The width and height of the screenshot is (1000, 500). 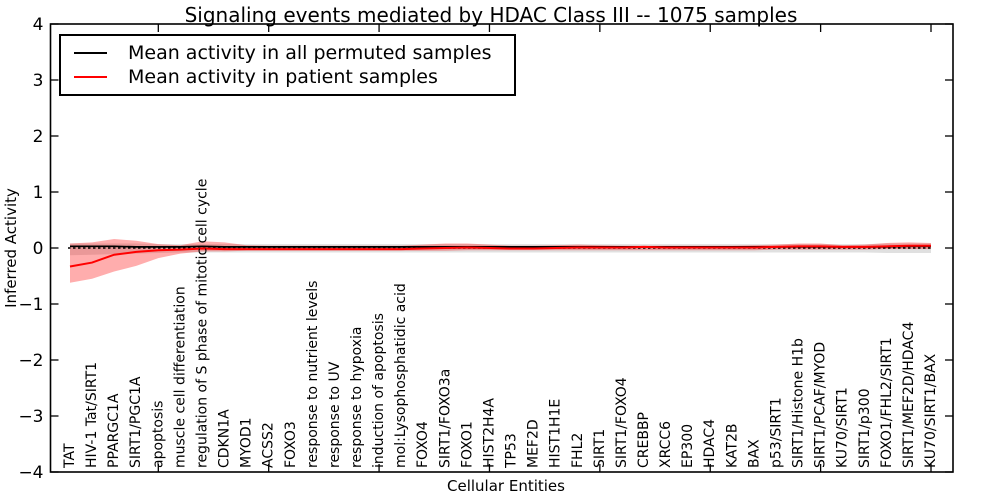 I want to click on y-tick-label: −2, so click(x=30, y=361).